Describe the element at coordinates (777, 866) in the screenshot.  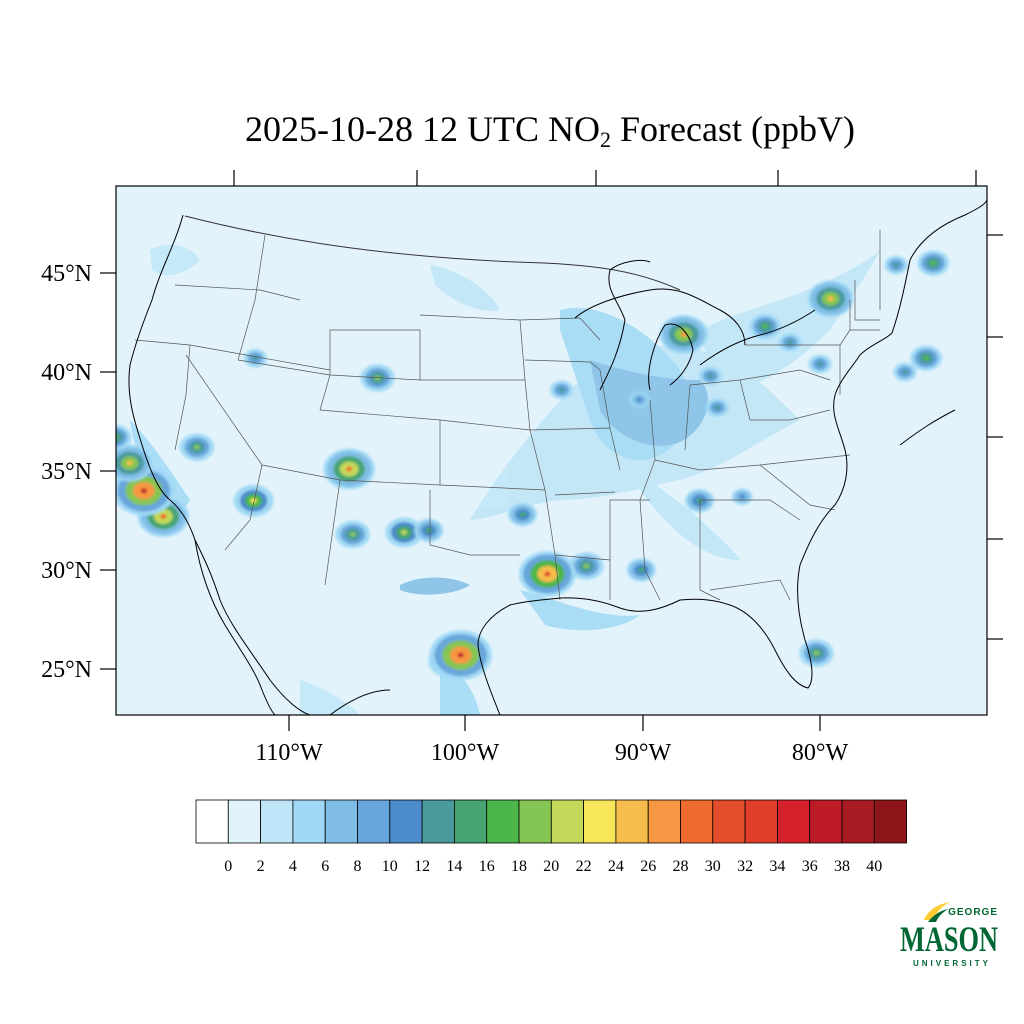
I see `colorbar-label: 34` at that location.